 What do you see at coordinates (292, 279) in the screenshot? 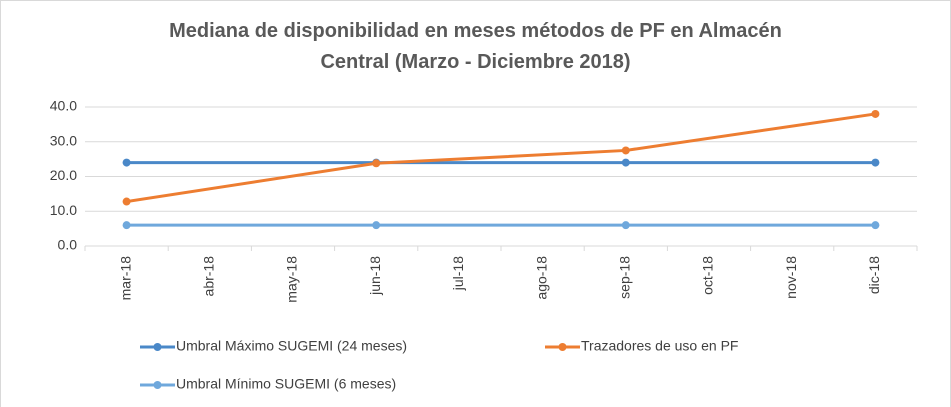
I see `x-tick-label: may-18` at bounding box center [292, 279].